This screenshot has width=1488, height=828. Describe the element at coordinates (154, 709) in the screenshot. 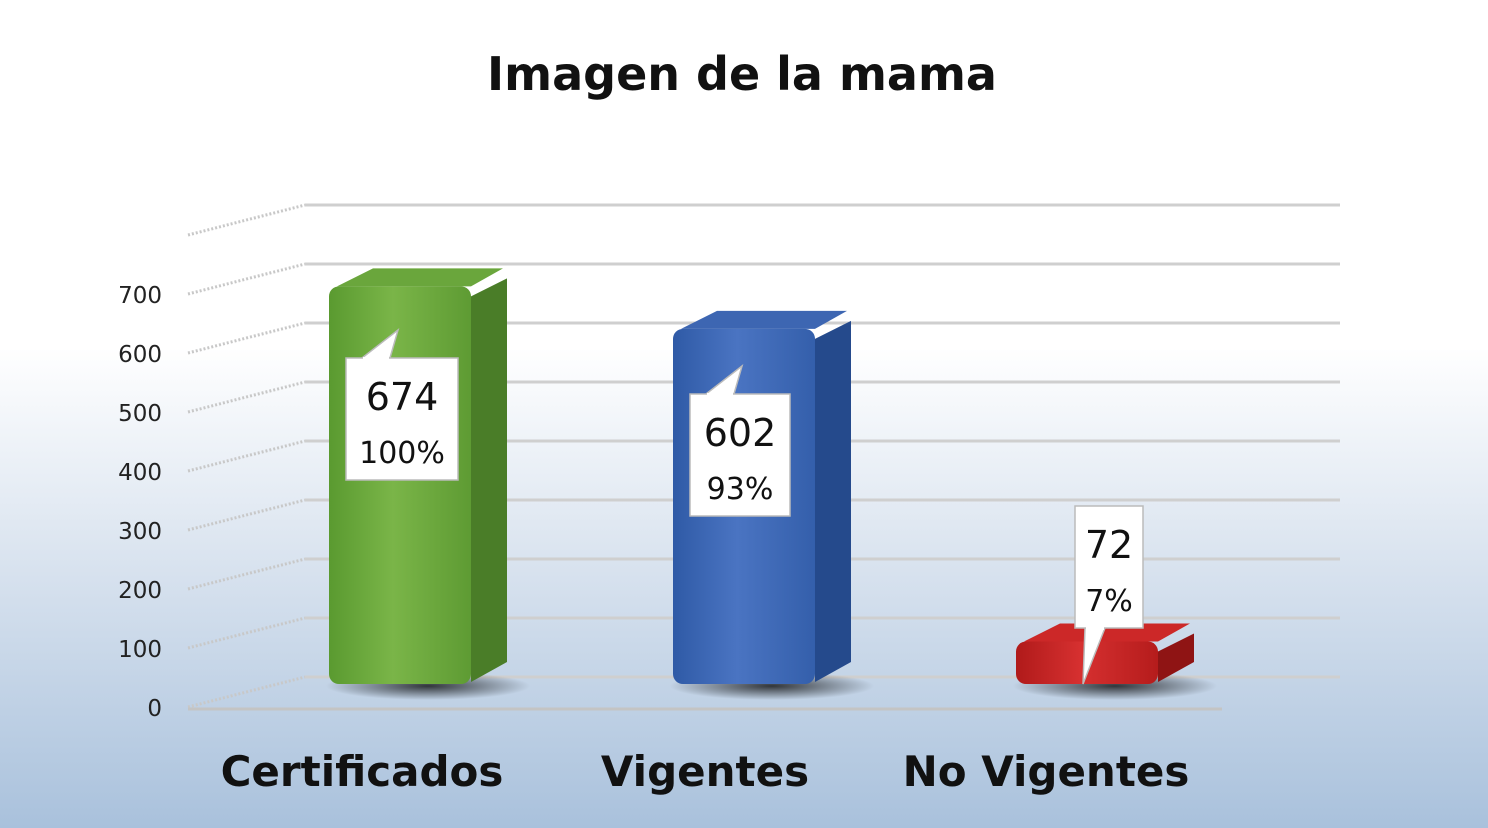

I see `y-tick-label: 0` at that location.